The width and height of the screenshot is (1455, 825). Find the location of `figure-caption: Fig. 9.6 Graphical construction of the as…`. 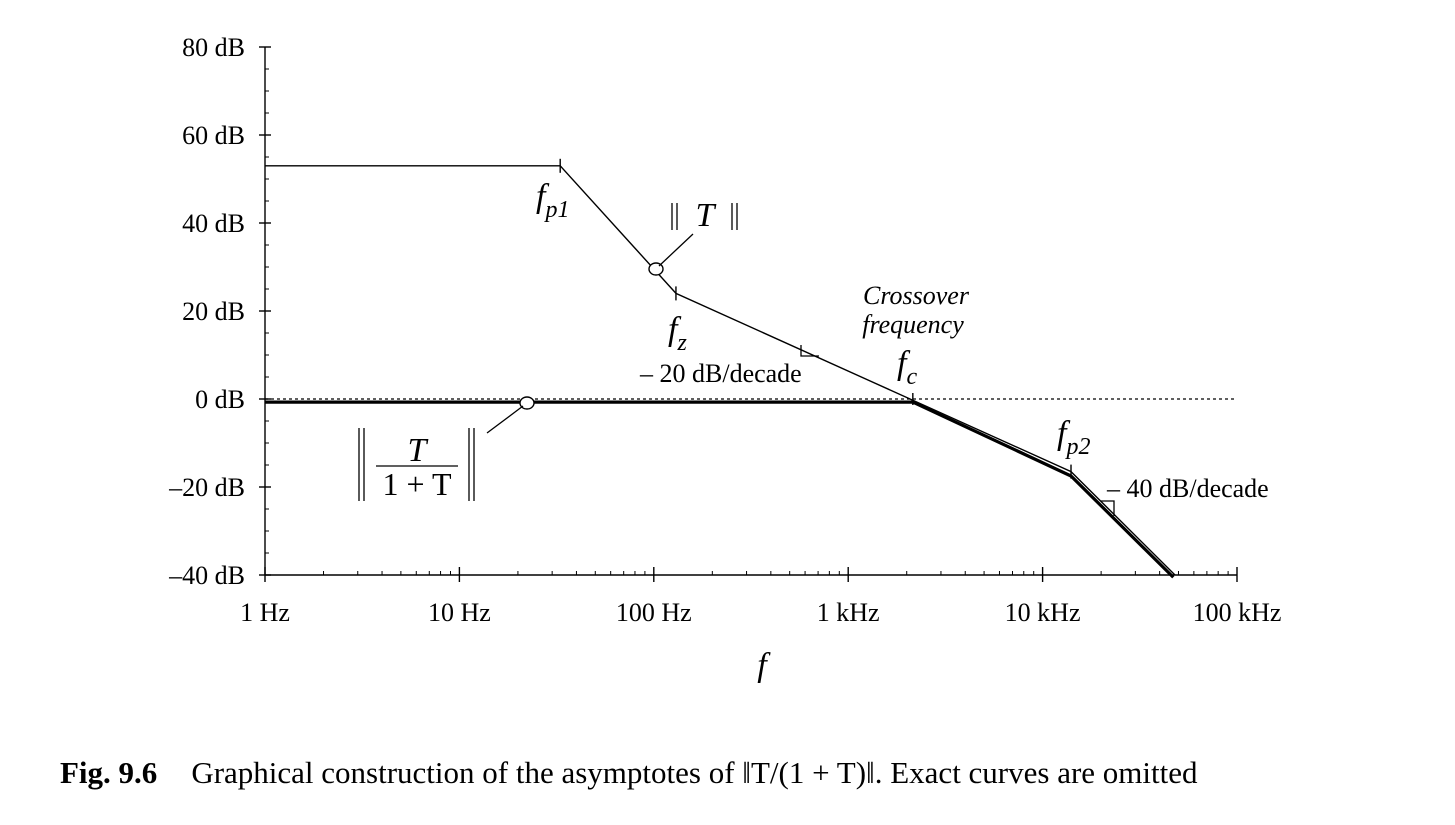

figure-caption: Fig. 9.6 Graphical construction of the as… is located at coordinates (750, 773).